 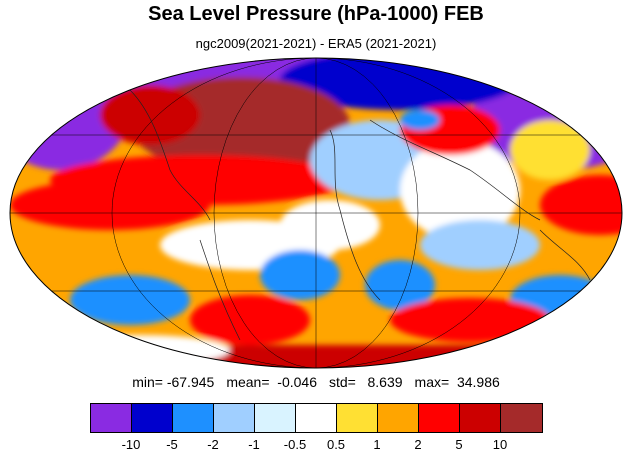 I want to click on colorbar-tick-label: 1, so click(x=377, y=444).